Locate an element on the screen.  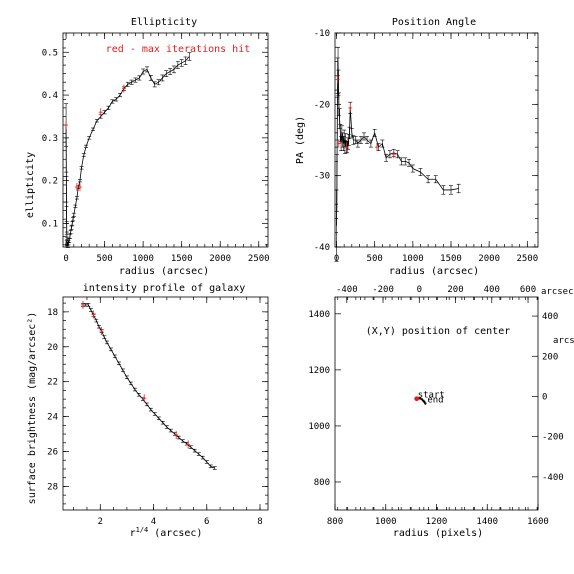
intensity-y-tick-label: 28 is located at coordinates (52, 487).